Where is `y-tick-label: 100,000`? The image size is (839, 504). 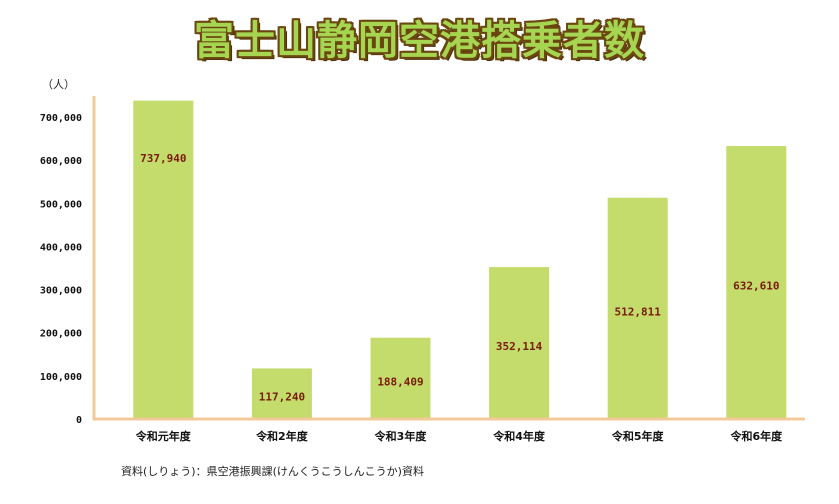
y-tick-label: 100,000 is located at coordinates (61, 377).